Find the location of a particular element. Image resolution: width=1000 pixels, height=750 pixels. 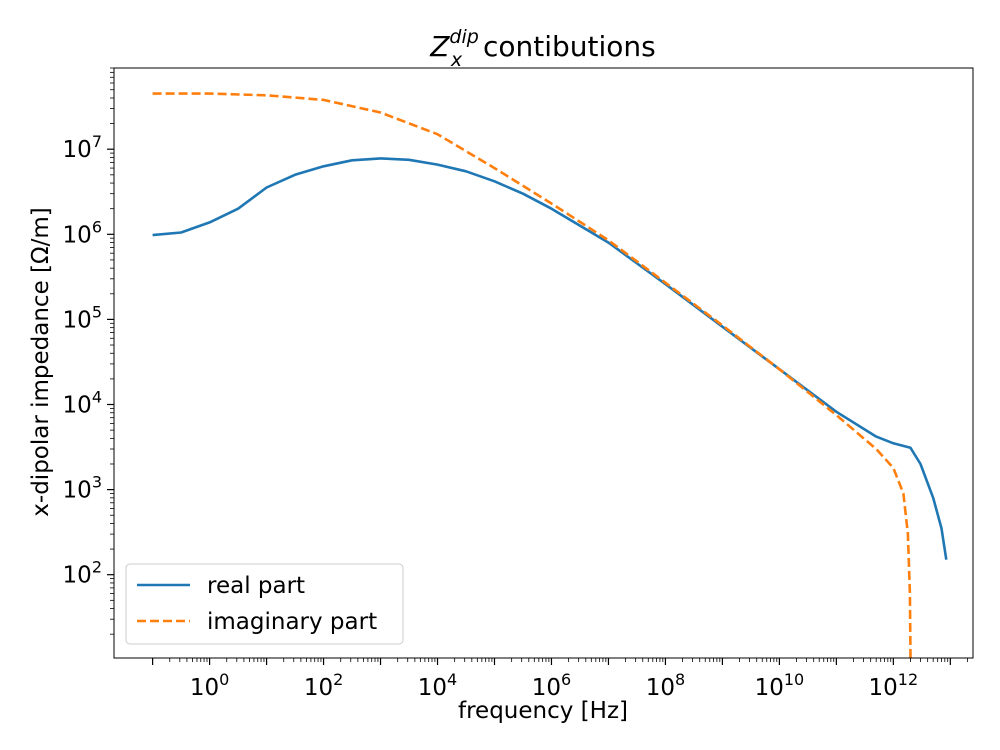

y-tick-label: 10⁷ is located at coordinates (82, 147).